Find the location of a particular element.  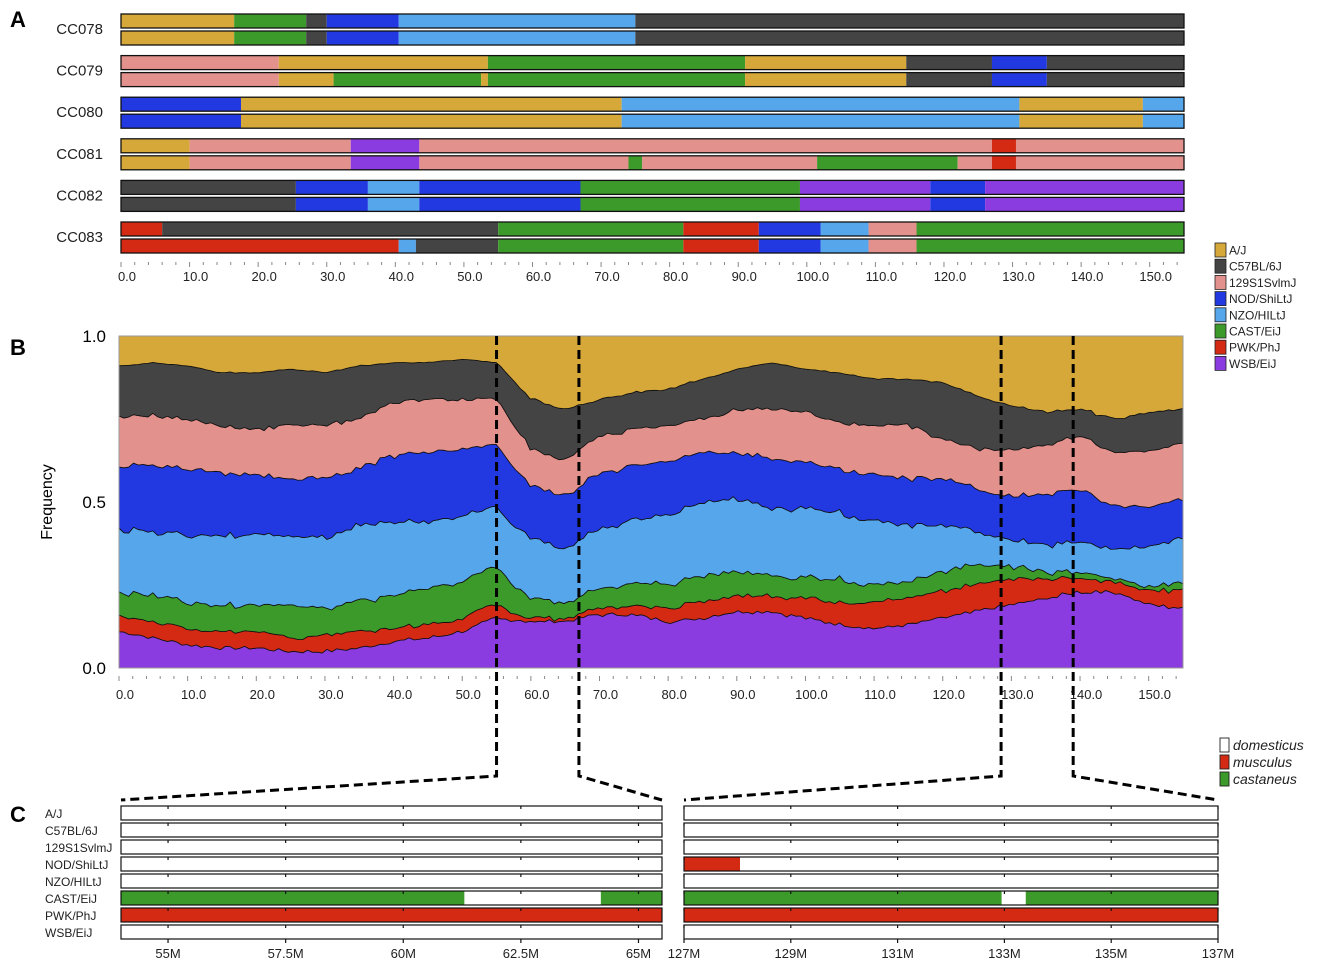

x-tick-label: 65M is located at coordinates (638, 953).